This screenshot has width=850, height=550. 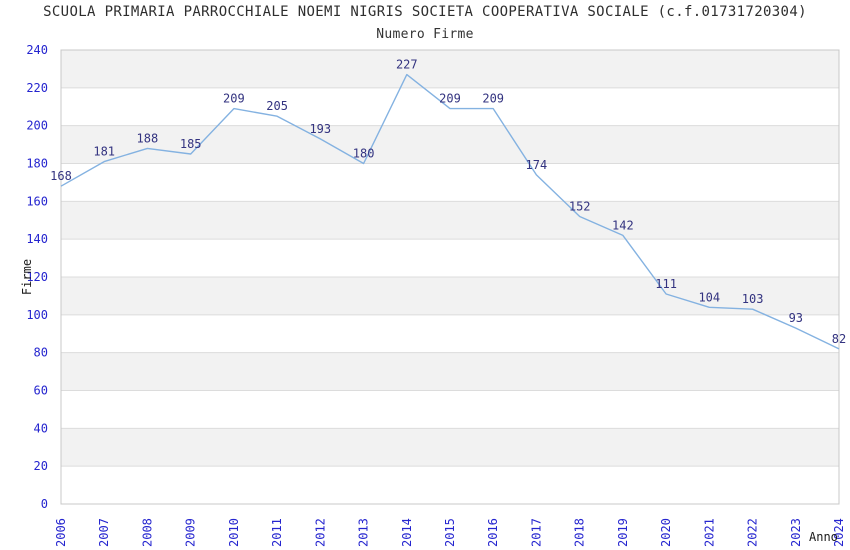 I want to click on svg-text: 2017, so click(x=536, y=532).